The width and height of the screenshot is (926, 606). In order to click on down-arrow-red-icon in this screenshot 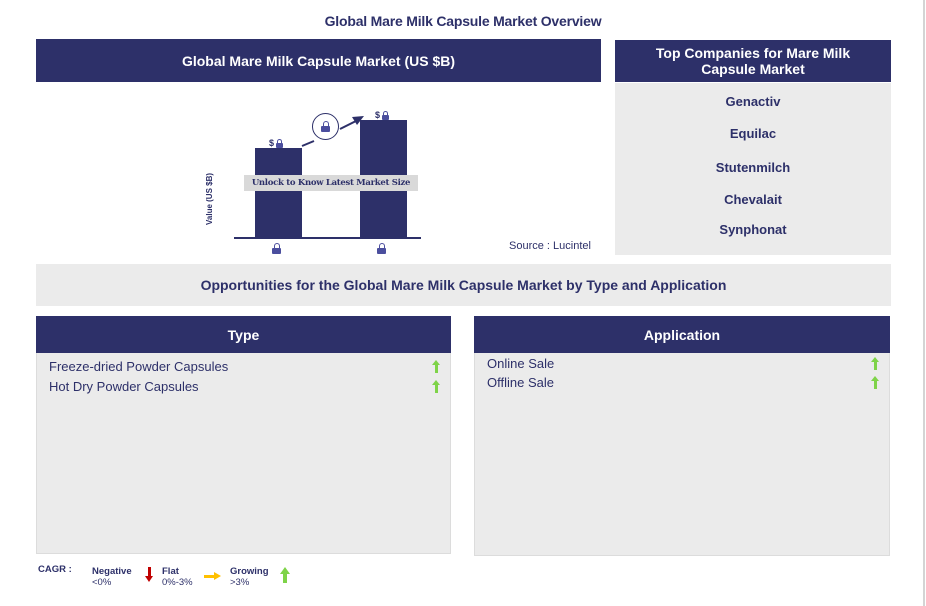, I will do `click(149, 574)`.